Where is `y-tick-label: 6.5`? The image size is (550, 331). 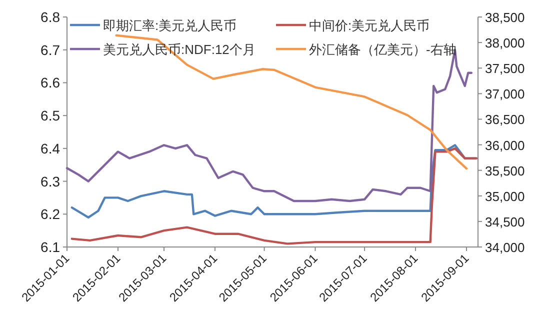
y-tick-label: 6.5 is located at coordinates (50, 116).